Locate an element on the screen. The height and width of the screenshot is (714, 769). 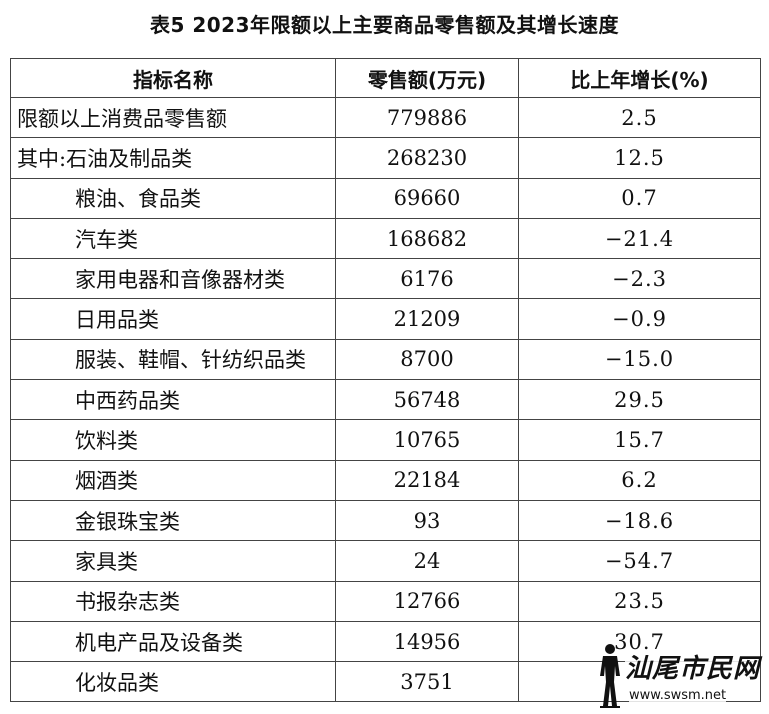
sales-value: 21209 is located at coordinates (427, 319).